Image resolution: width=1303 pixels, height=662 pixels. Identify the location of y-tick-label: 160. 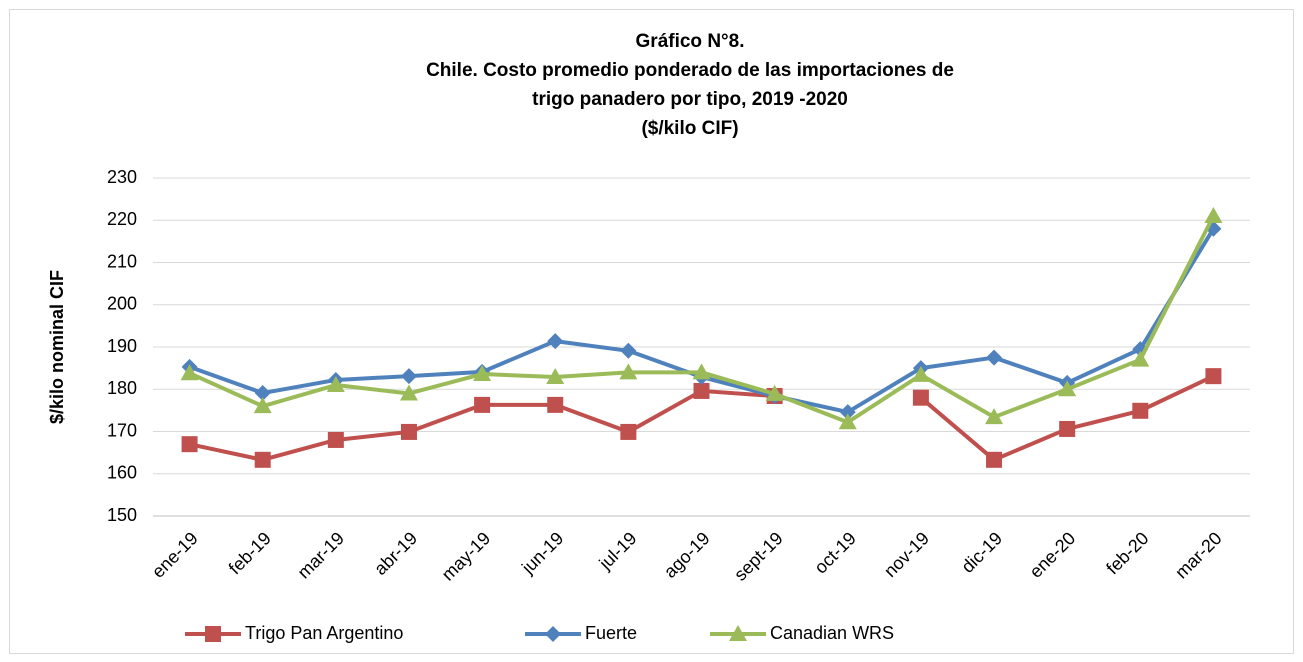
(122, 473).